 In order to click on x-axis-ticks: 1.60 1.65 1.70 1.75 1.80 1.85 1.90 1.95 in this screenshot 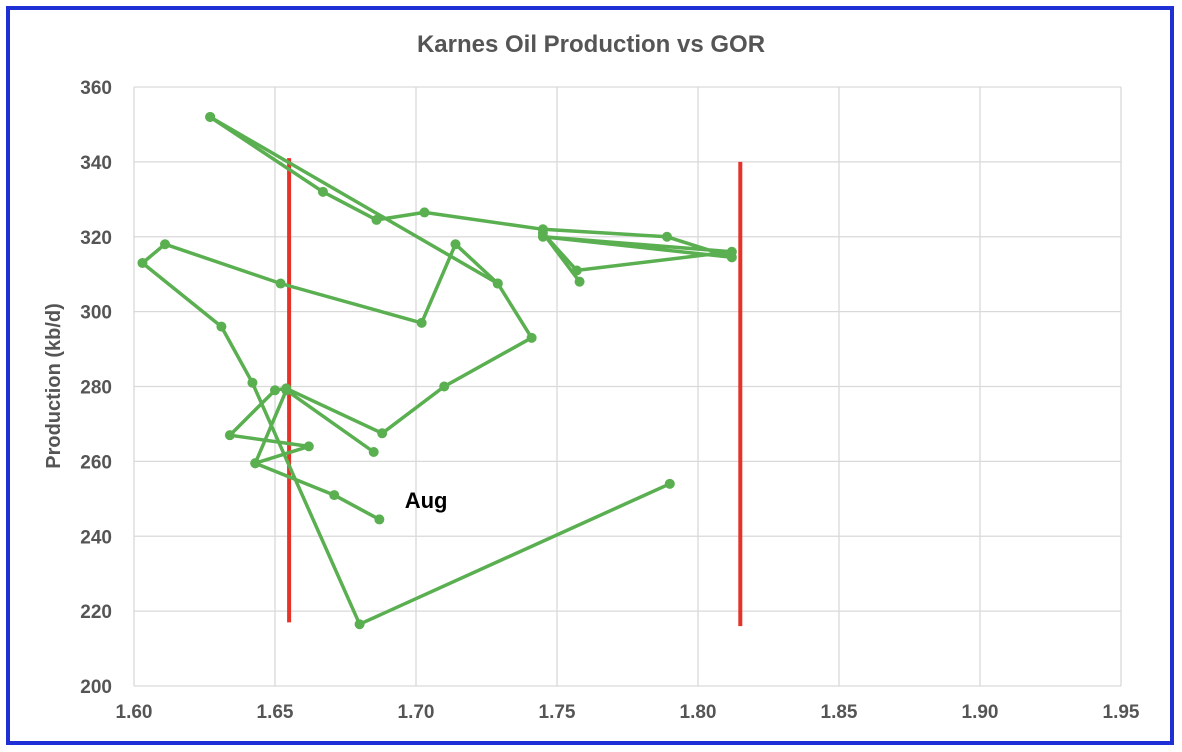, I will do `click(628, 712)`.